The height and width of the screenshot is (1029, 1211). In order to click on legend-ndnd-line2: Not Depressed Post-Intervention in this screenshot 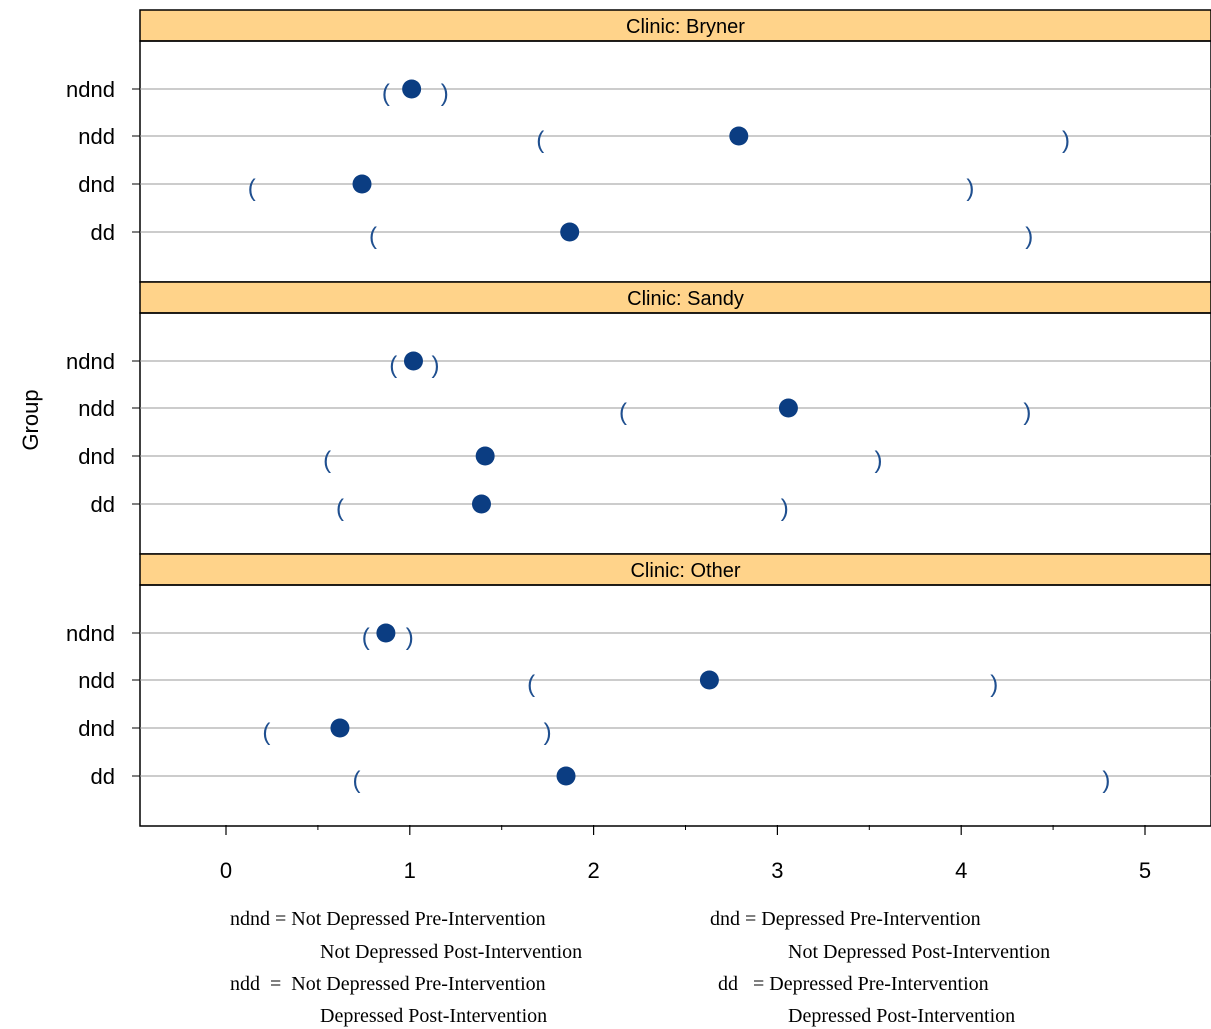, I will do `click(451, 952)`.